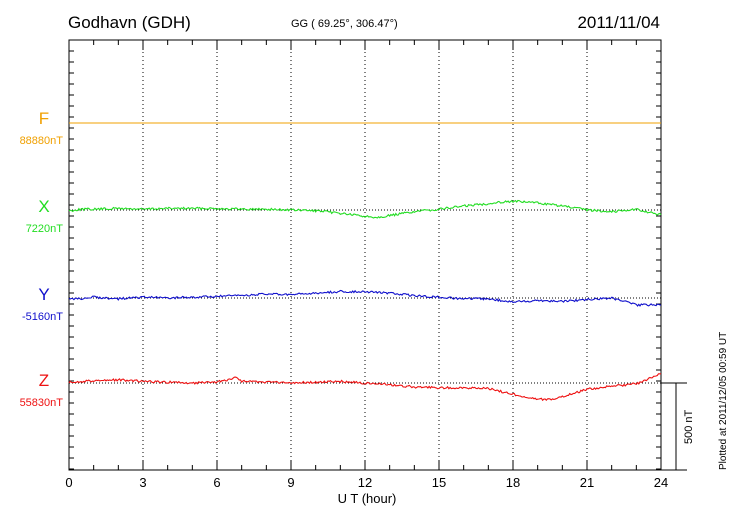  I want to click on scale-bar-label: 500 nT, so click(689, 426).